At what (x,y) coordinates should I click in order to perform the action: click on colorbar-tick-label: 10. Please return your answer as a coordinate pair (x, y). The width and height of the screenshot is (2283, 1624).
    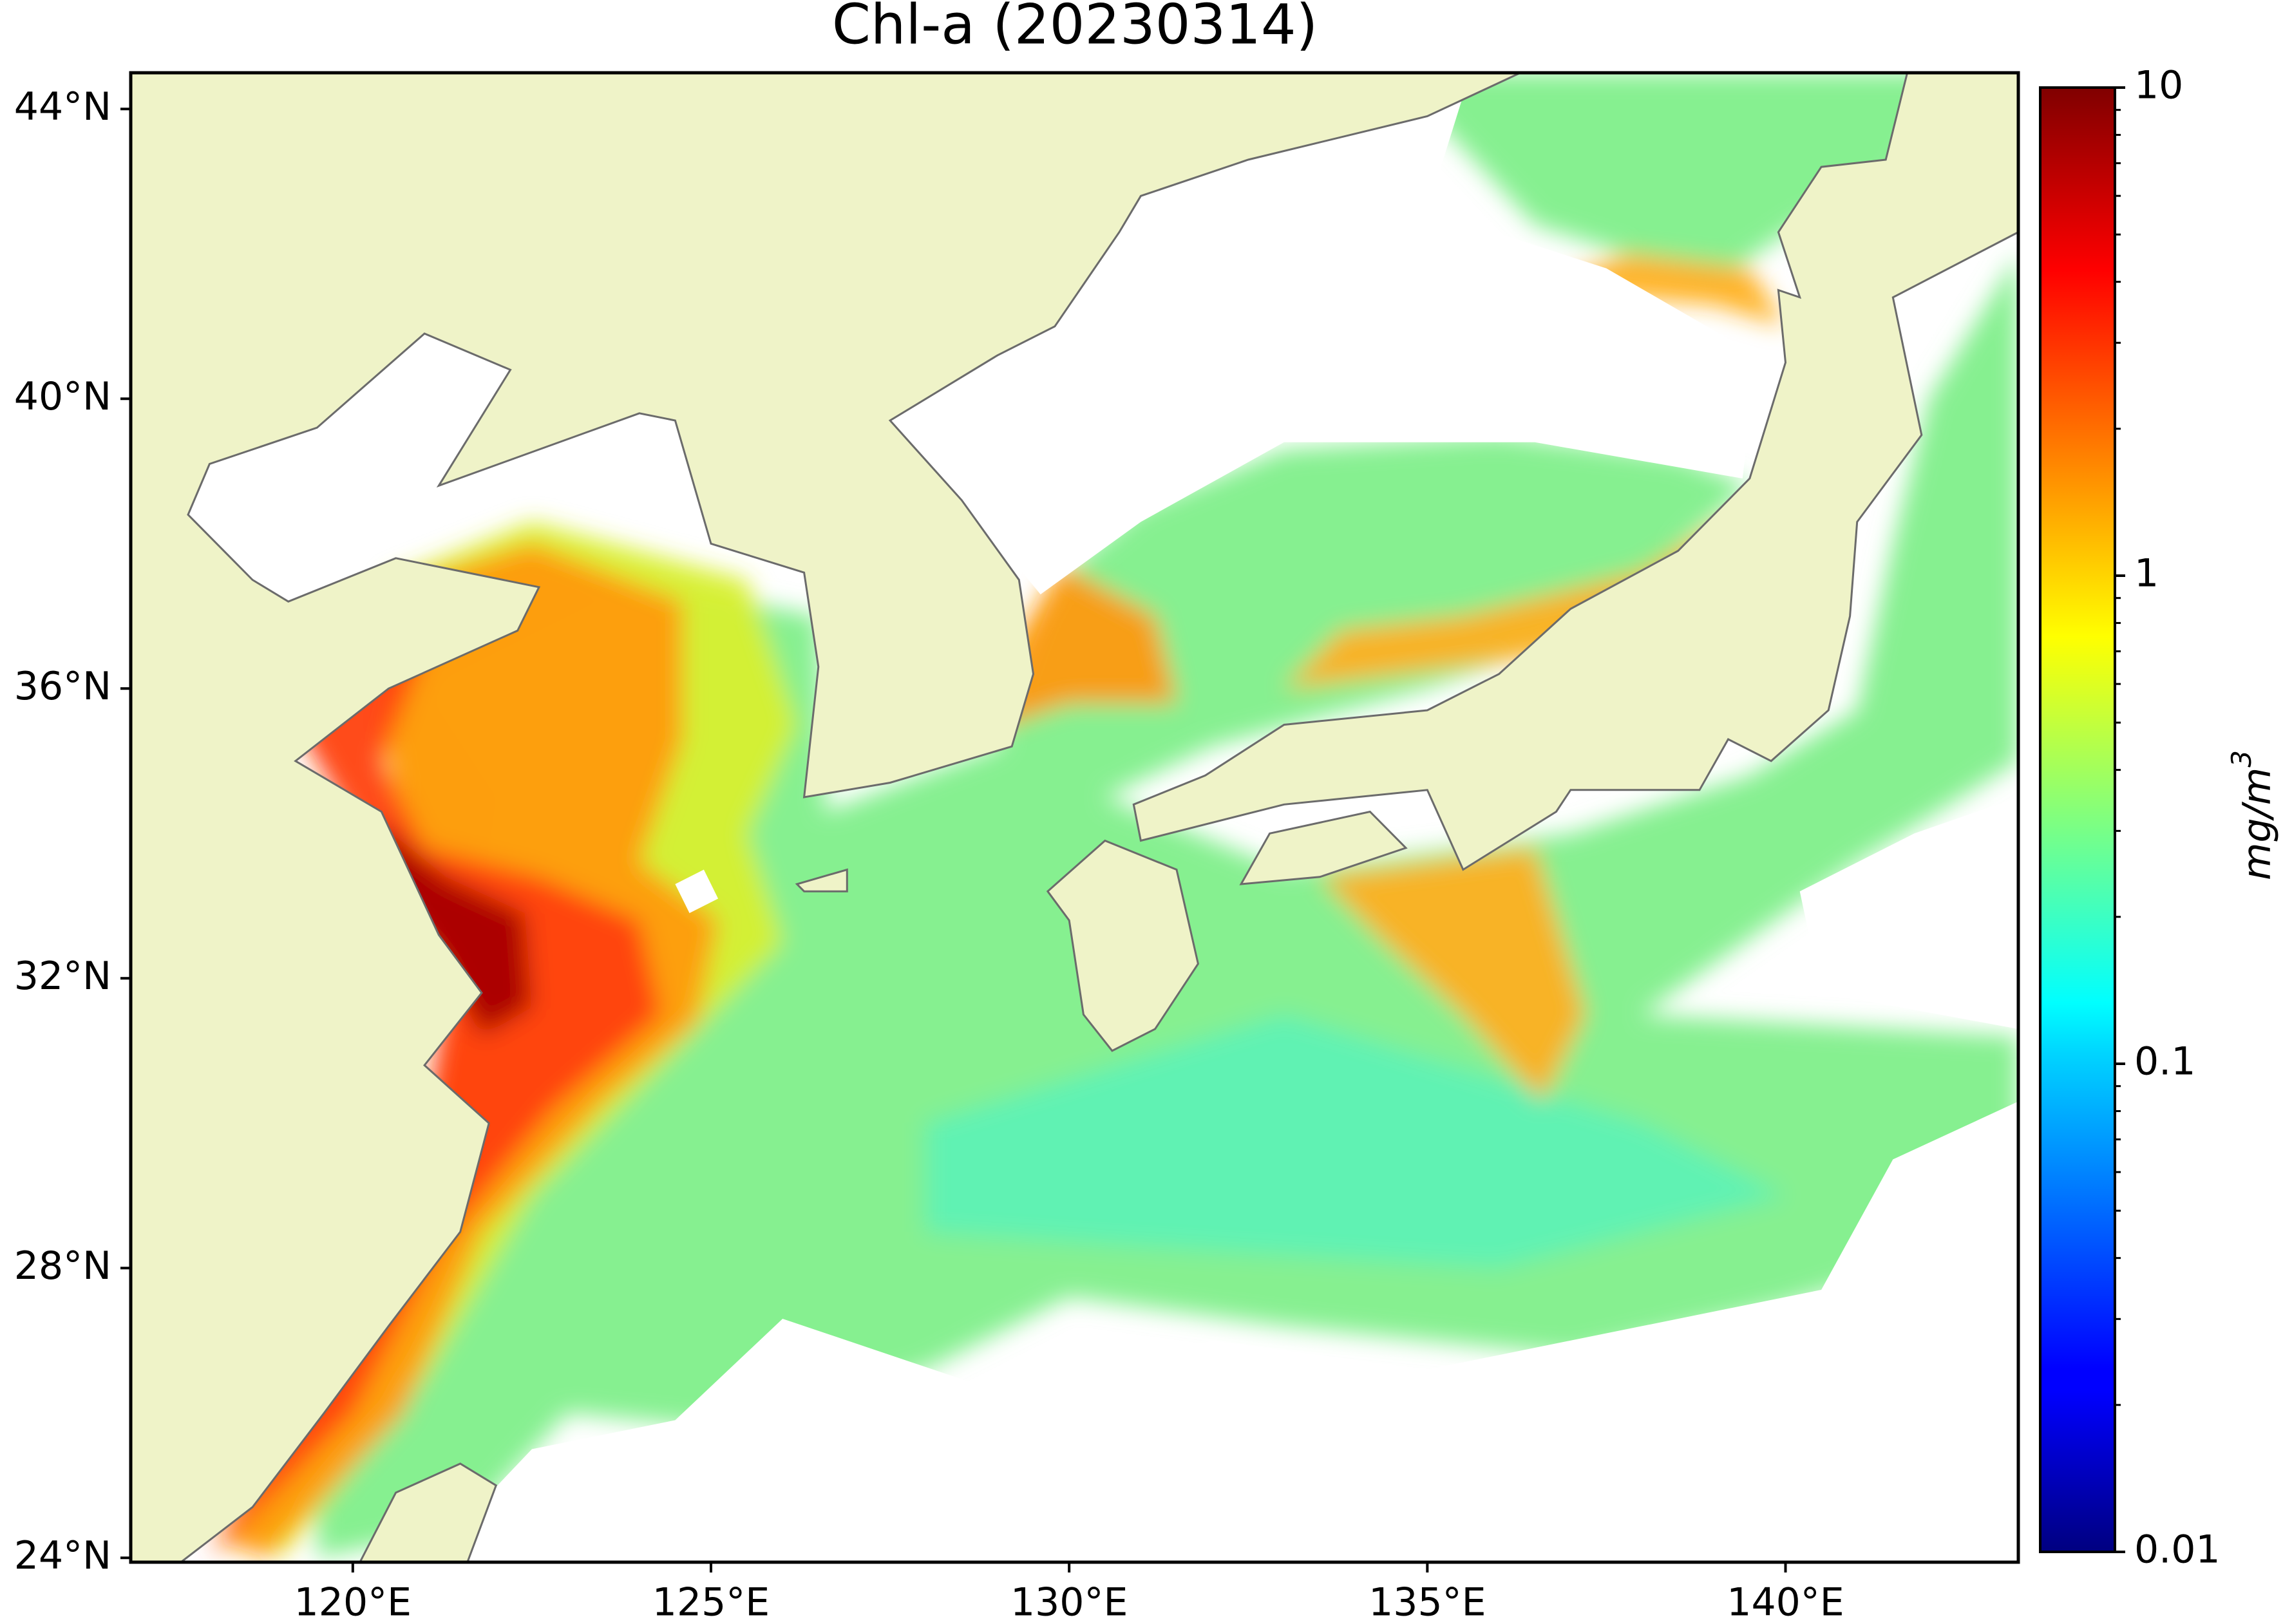
    Looking at the image, I should click on (2158, 86).